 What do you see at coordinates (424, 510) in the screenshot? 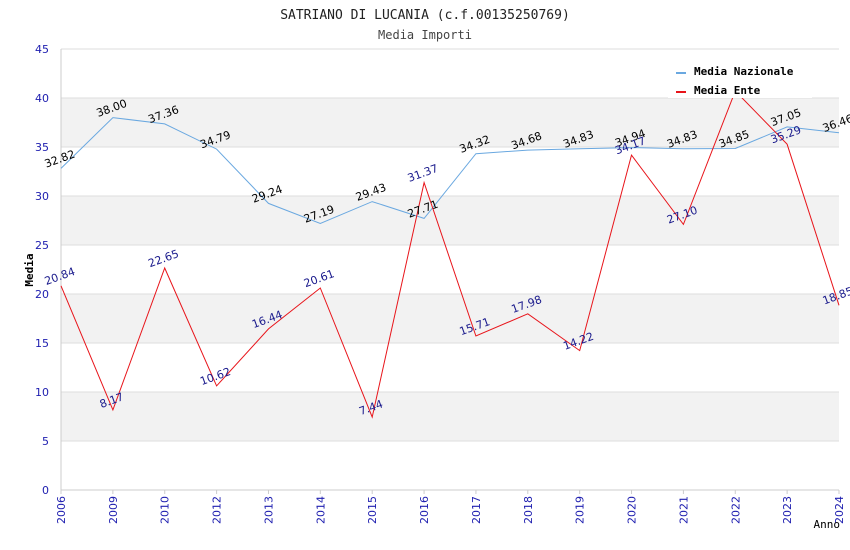
I see `x-tick-label: 2016` at bounding box center [424, 510].